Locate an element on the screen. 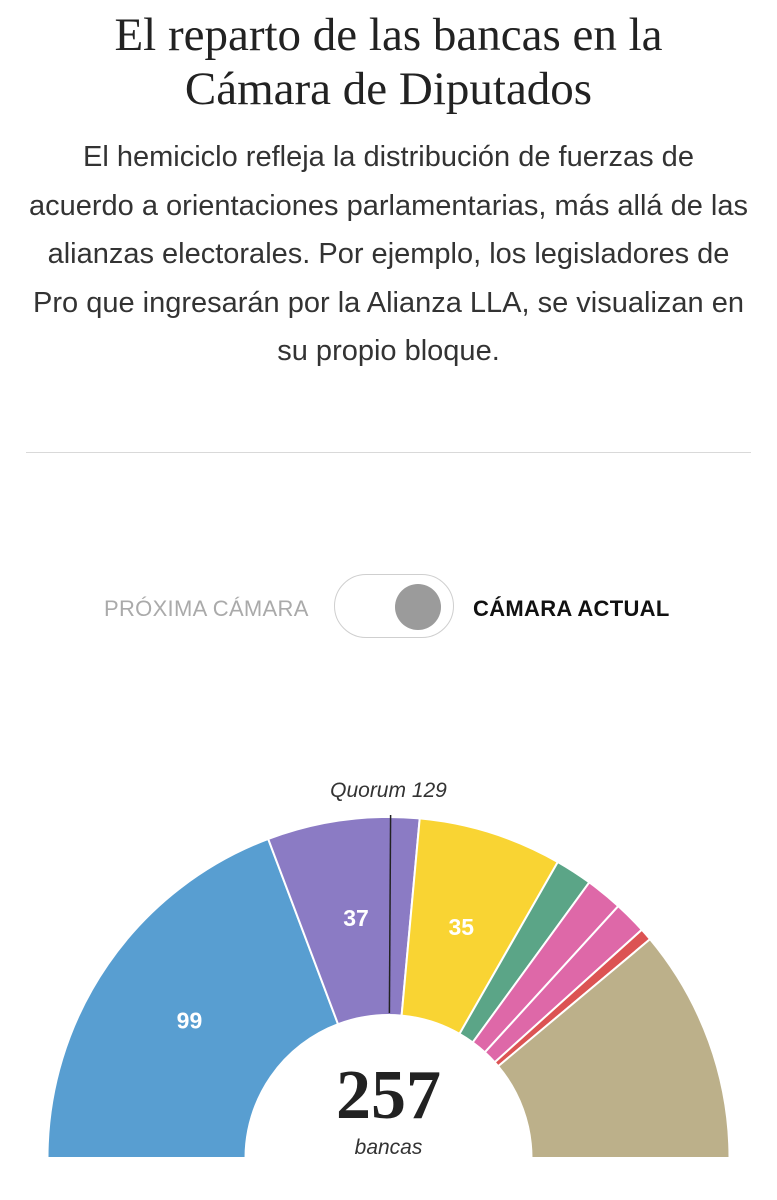 The image size is (777, 1200). toggle-label-next-chamber: PRÓXIMA CÁMARA is located at coordinates (206, 608).